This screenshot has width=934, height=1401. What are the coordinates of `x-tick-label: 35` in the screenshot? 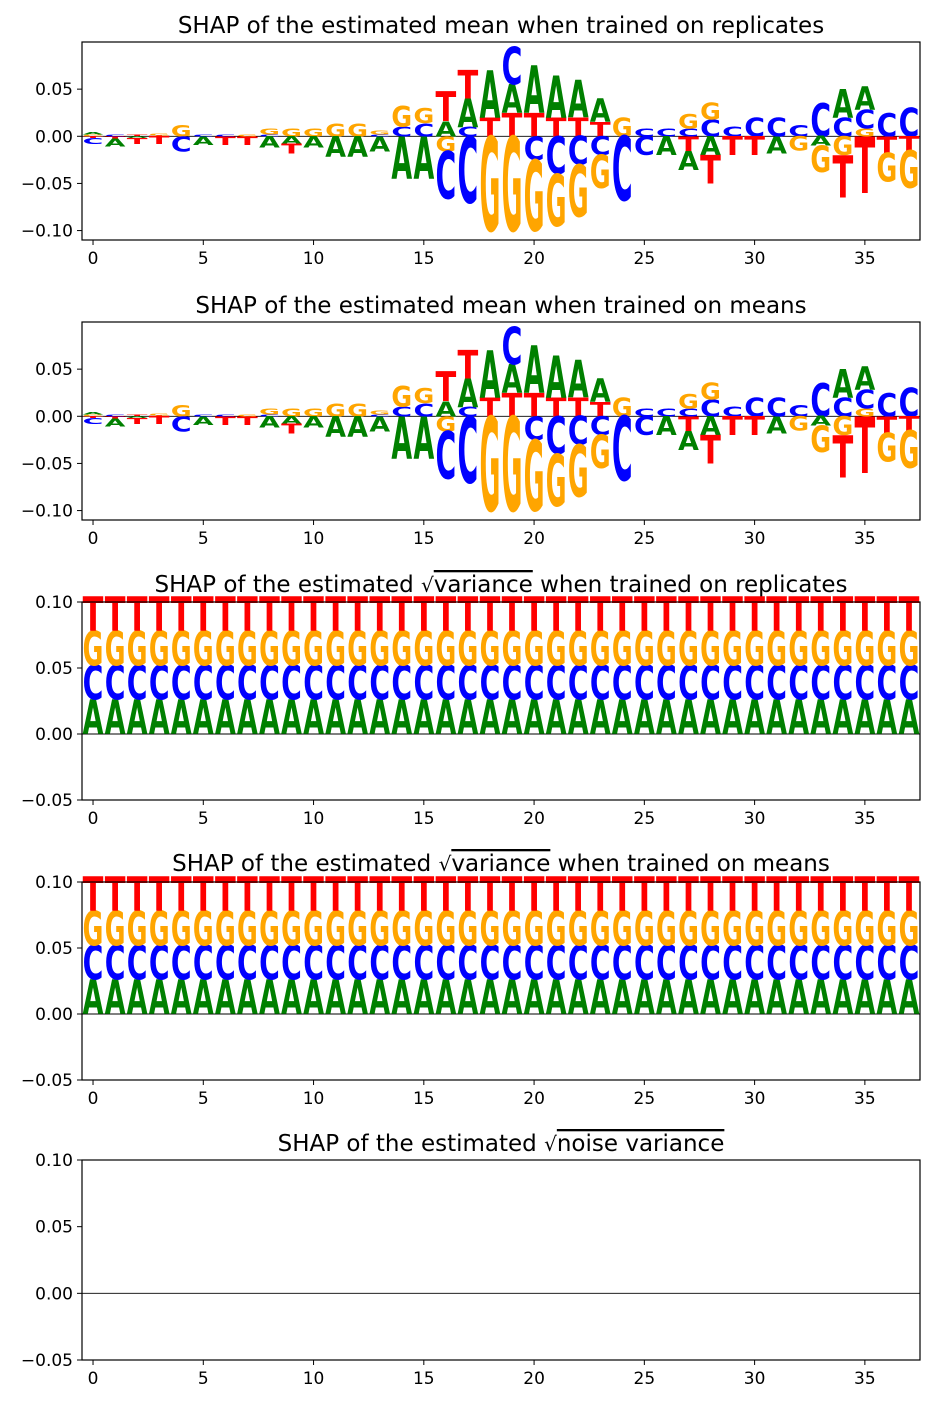 It's located at (865, 1099).